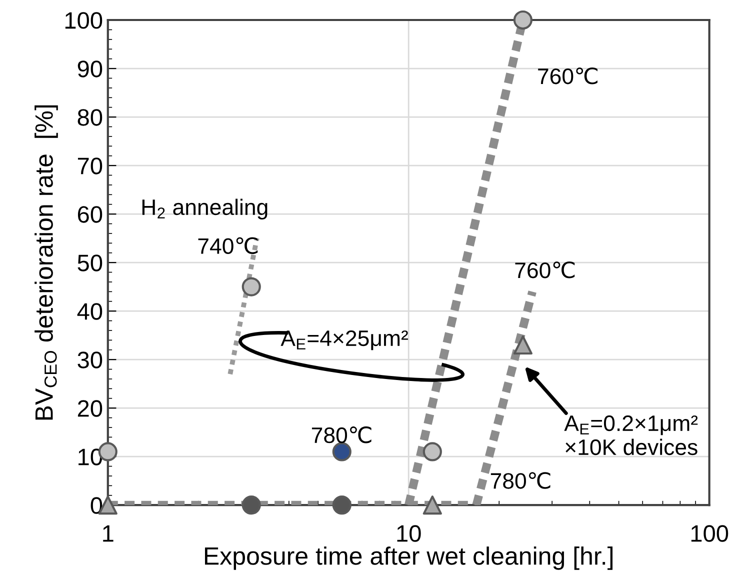  I want to click on y-tick-label: 20, so click(90, 408).